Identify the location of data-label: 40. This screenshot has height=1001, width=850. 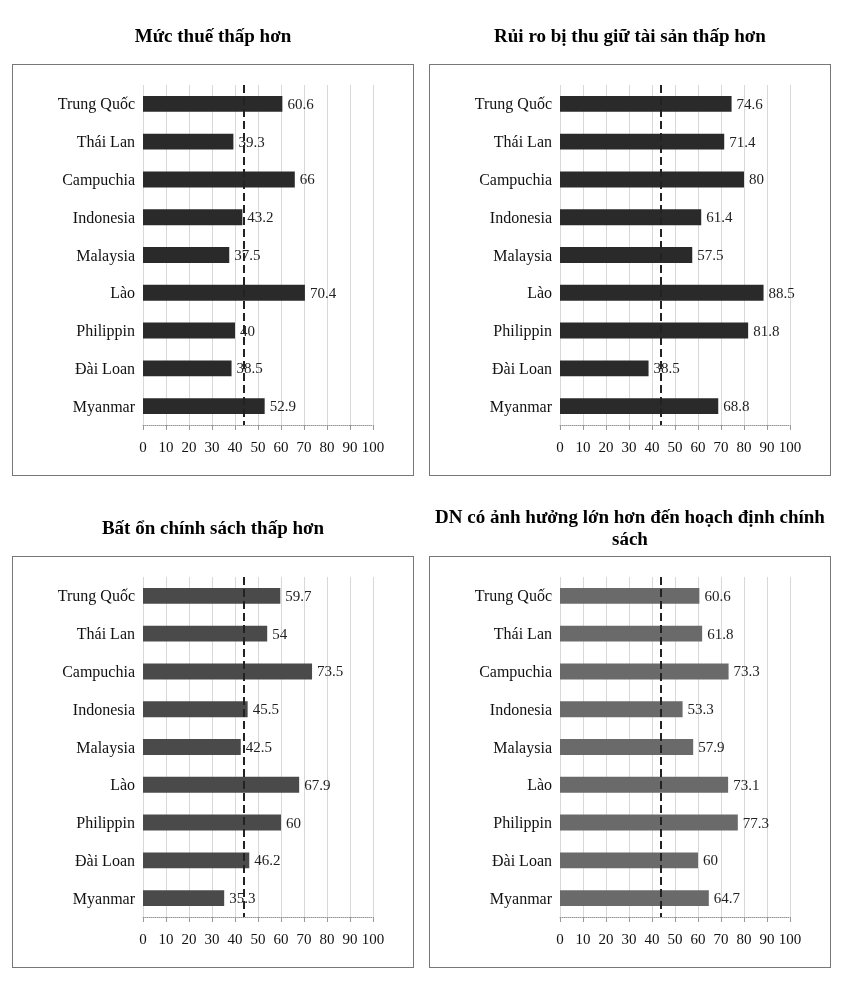
(247, 330).